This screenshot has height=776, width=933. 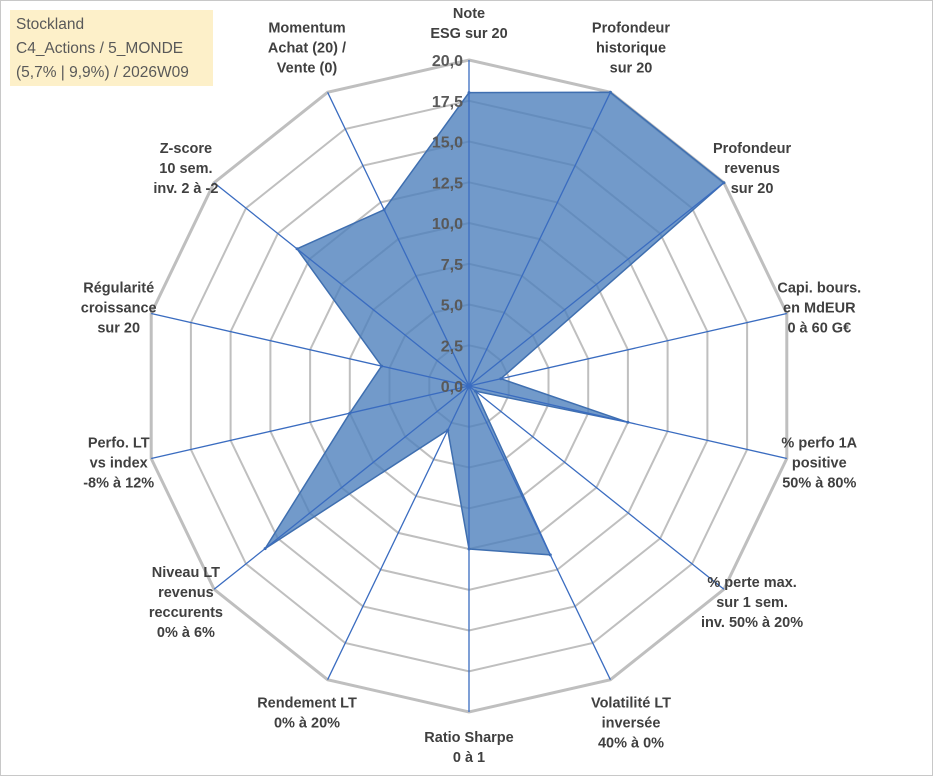 What do you see at coordinates (118, 289) in the screenshot?
I see `axis-label-11-line-0: Régularité` at bounding box center [118, 289].